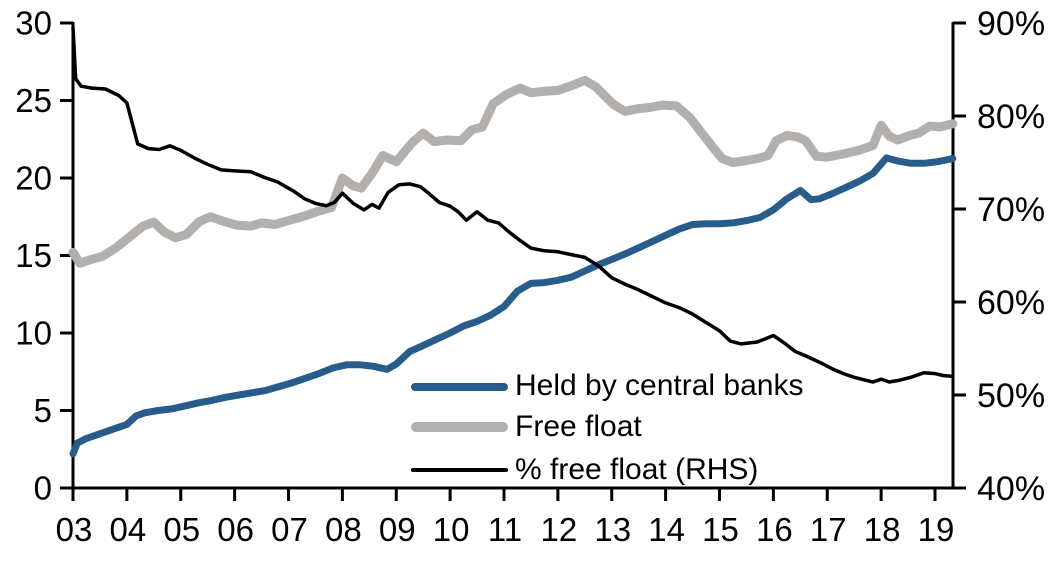 The width and height of the screenshot is (1053, 563). Describe the element at coordinates (1011, 210) in the screenshot. I see `y-right-tick-label: 70%` at that location.